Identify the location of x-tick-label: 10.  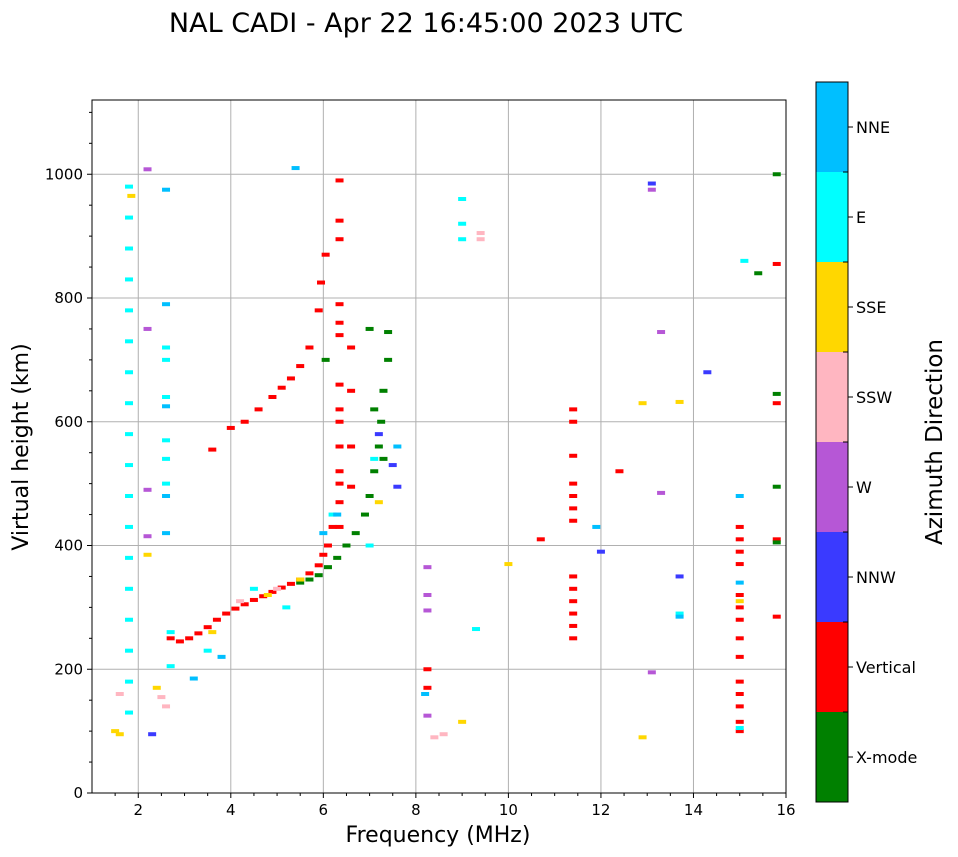
(508, 810).